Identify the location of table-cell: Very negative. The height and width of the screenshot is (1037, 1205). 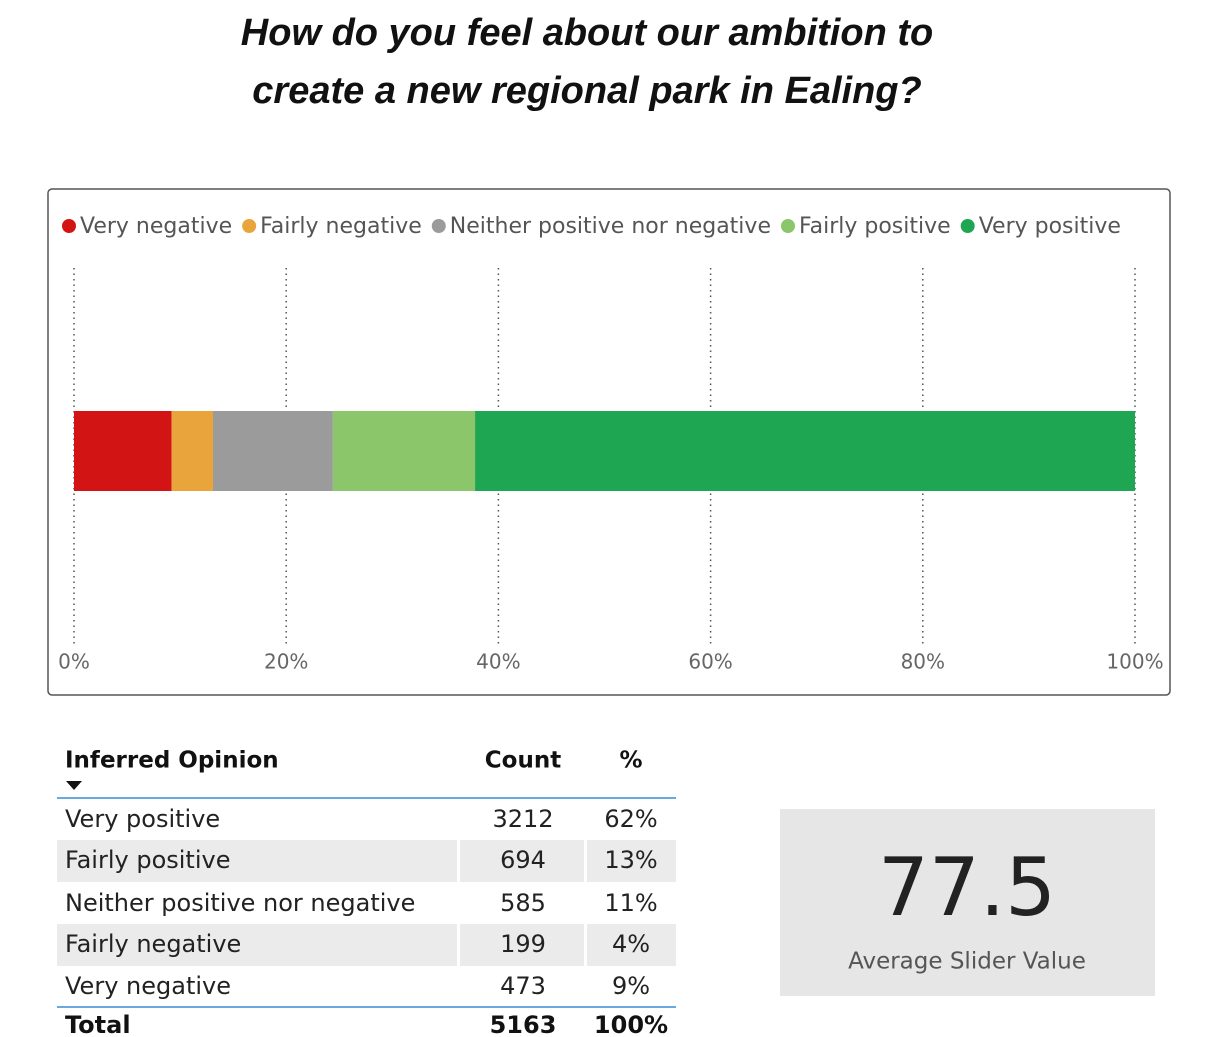
(148, 986).